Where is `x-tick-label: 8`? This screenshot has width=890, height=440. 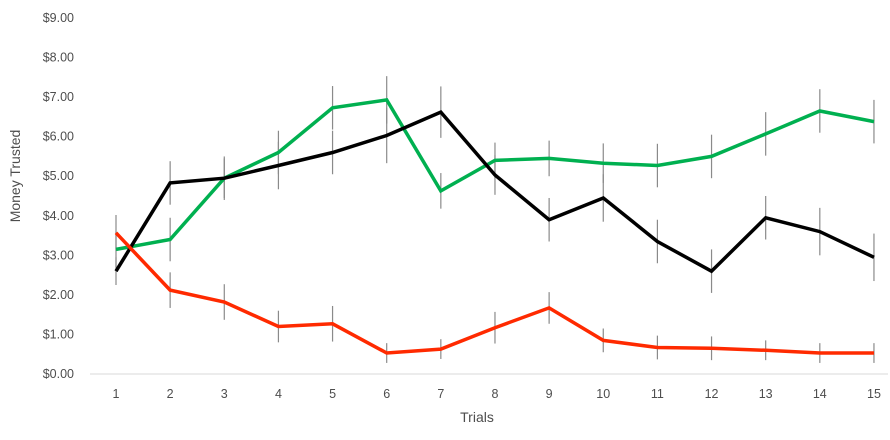
x-tick-label: 8 is located at coordinates (495, 394).